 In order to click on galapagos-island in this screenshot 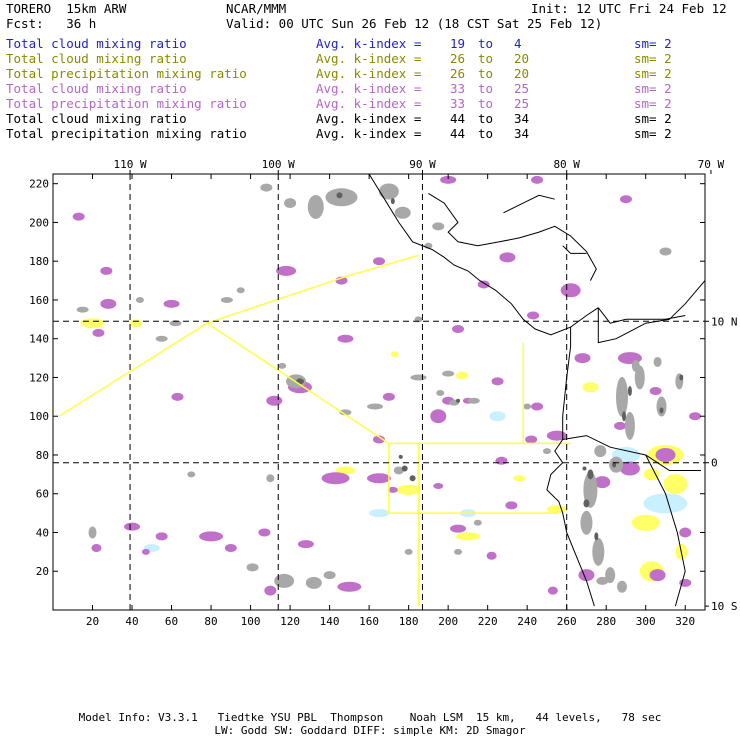, I will do `click(404, 468)`.